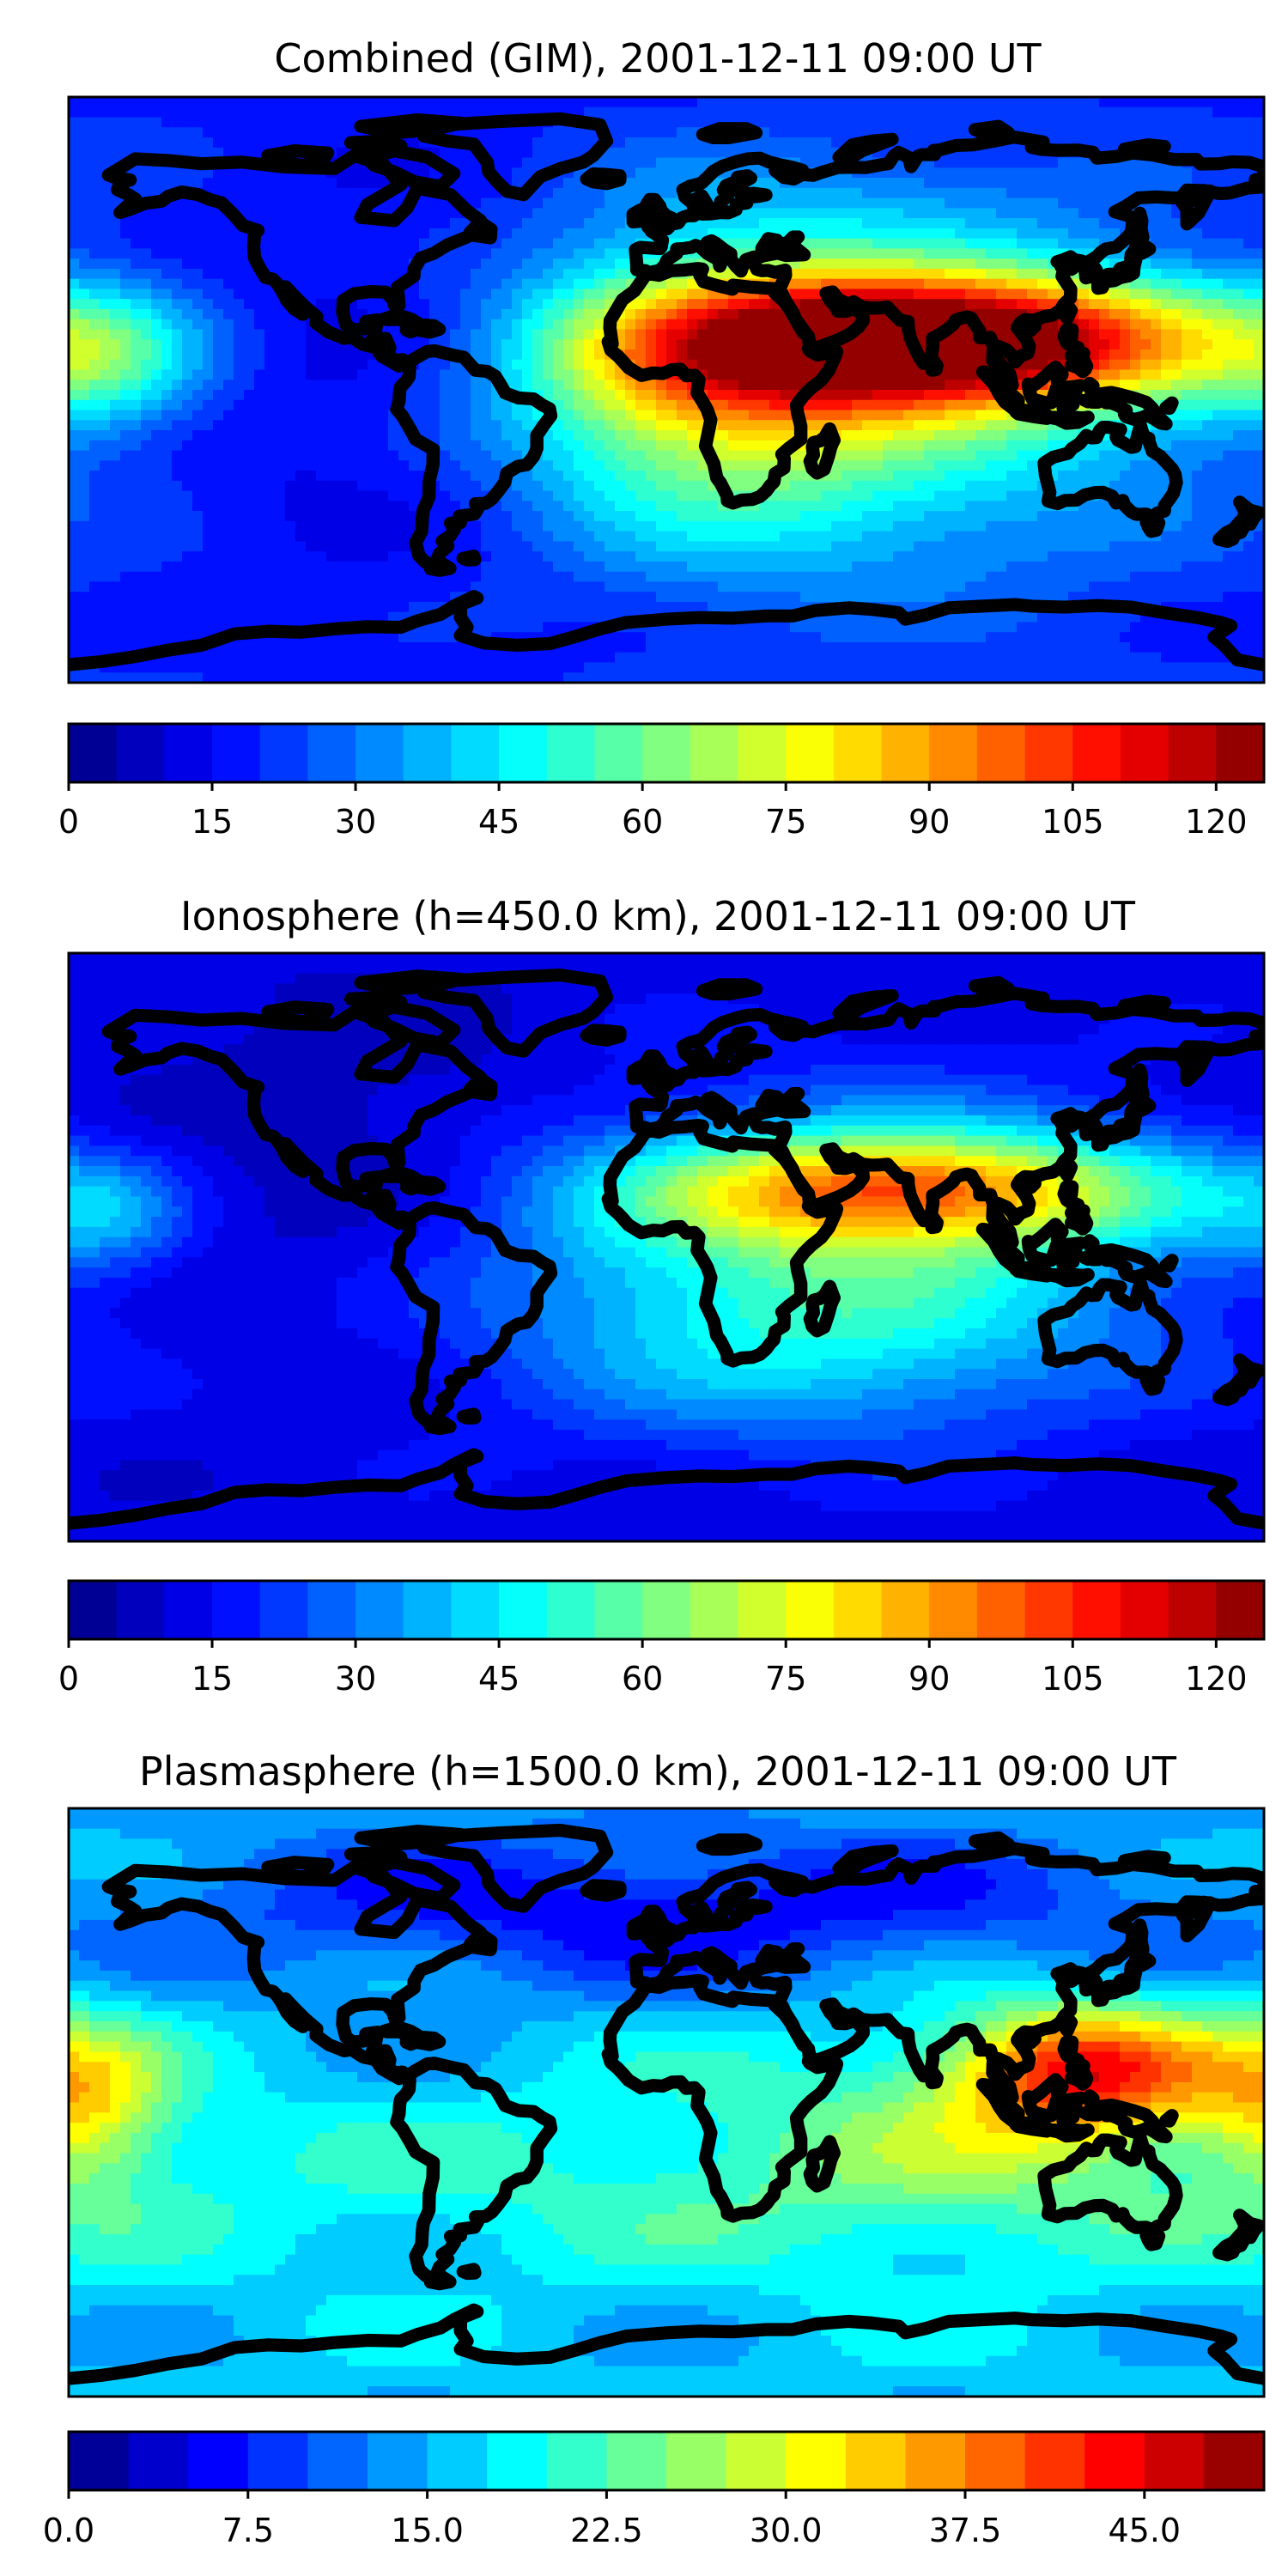 The image size is (1288, 2576). I want to click on colorbar: 0 15 30 45 60 75 90 105 120, so click(662, 1638).